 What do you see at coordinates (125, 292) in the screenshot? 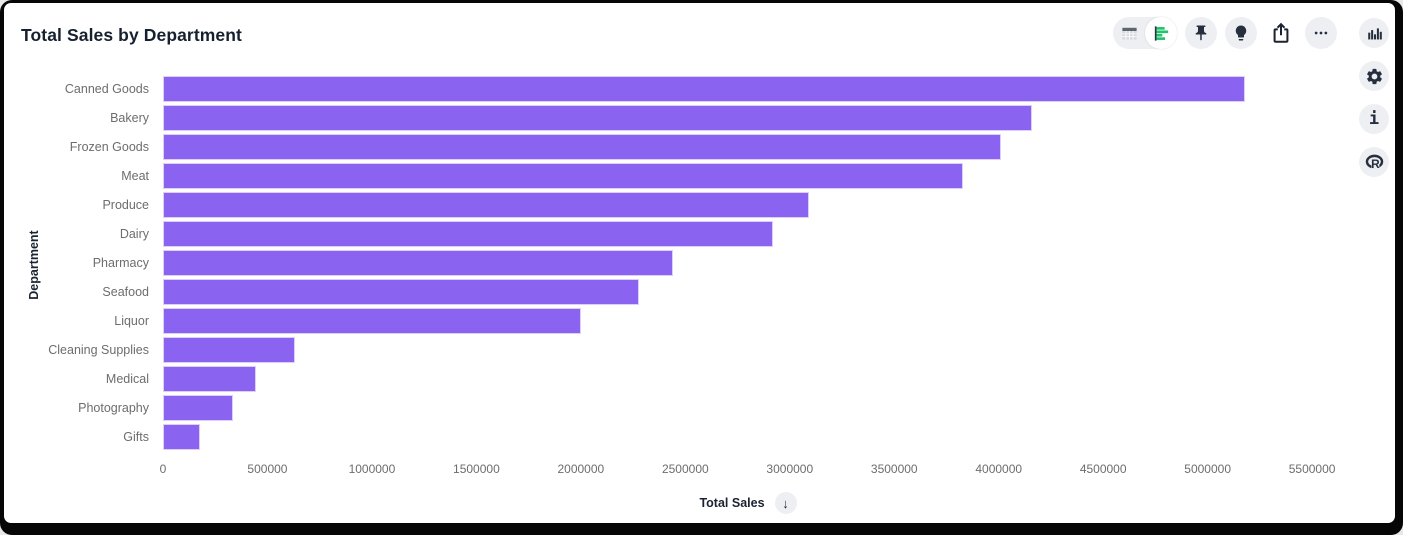
I see `category-label: Seafood` at bounding box center [125, 292].